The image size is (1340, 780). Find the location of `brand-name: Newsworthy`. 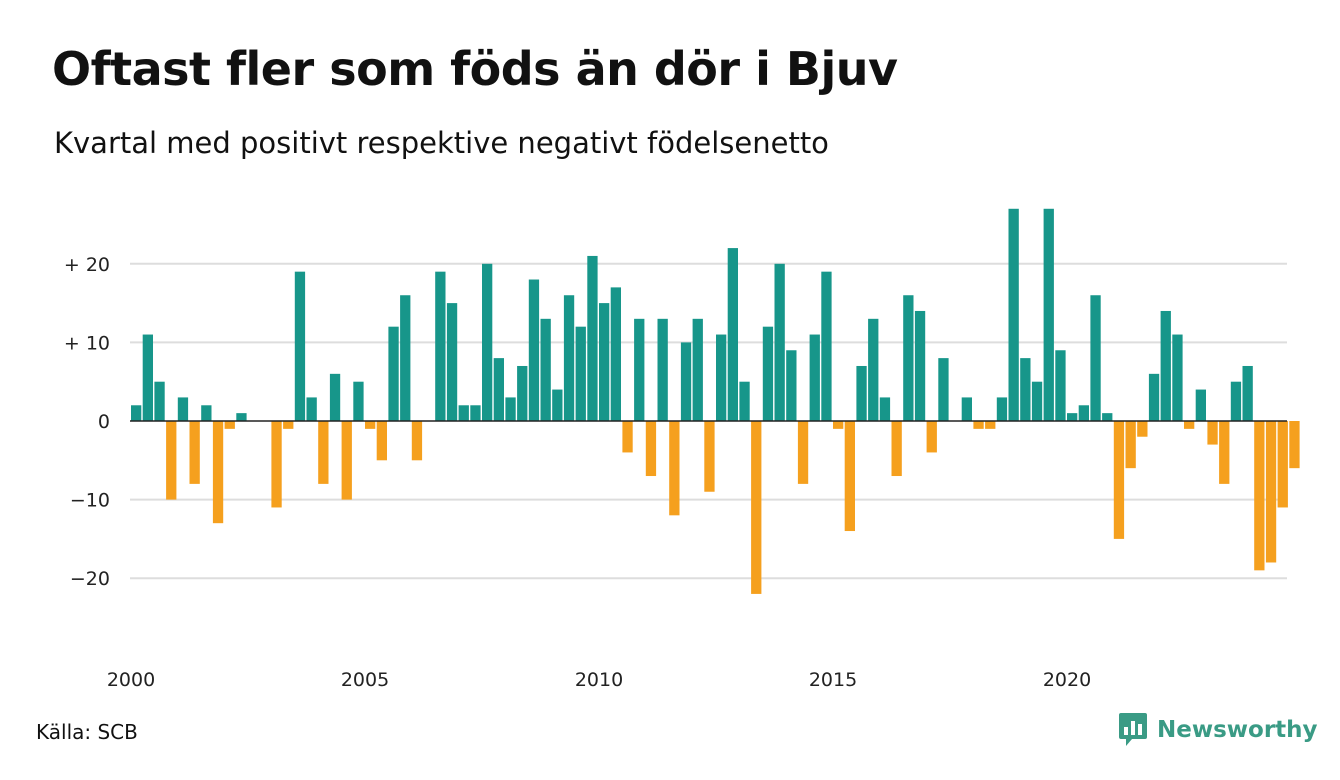

brand-name: Newsworthy is located at coordinates (1237, 730).